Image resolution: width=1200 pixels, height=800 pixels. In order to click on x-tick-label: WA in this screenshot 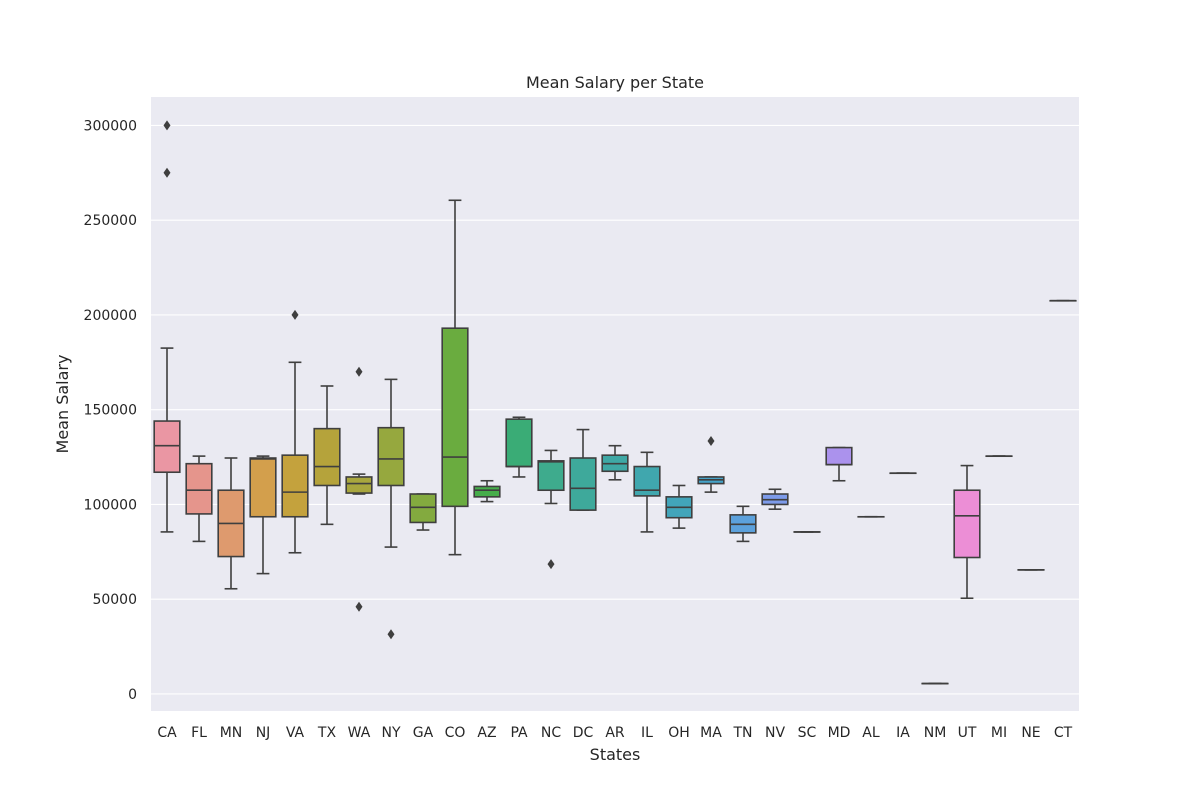, I will do `click(359, 733)`.